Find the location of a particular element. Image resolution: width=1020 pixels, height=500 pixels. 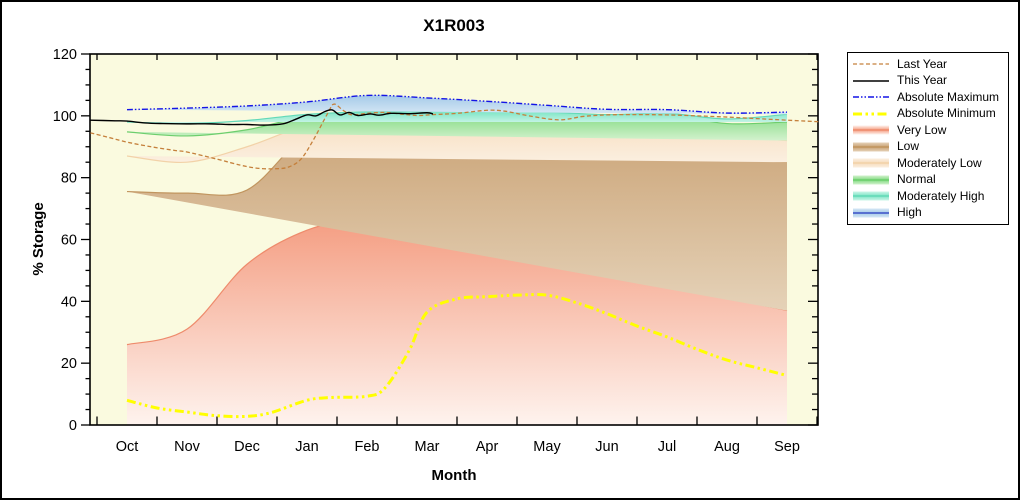

legend-label: High is located at coordinates (909, 212).